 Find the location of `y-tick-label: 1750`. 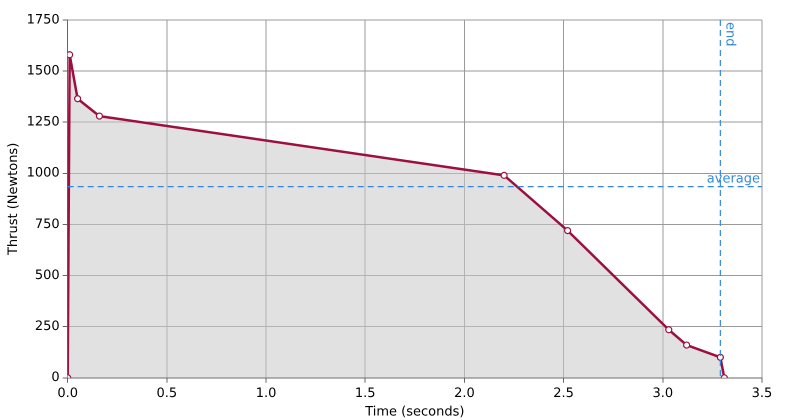

y-tick-label: 1750 is located at coordinates (43, 20).